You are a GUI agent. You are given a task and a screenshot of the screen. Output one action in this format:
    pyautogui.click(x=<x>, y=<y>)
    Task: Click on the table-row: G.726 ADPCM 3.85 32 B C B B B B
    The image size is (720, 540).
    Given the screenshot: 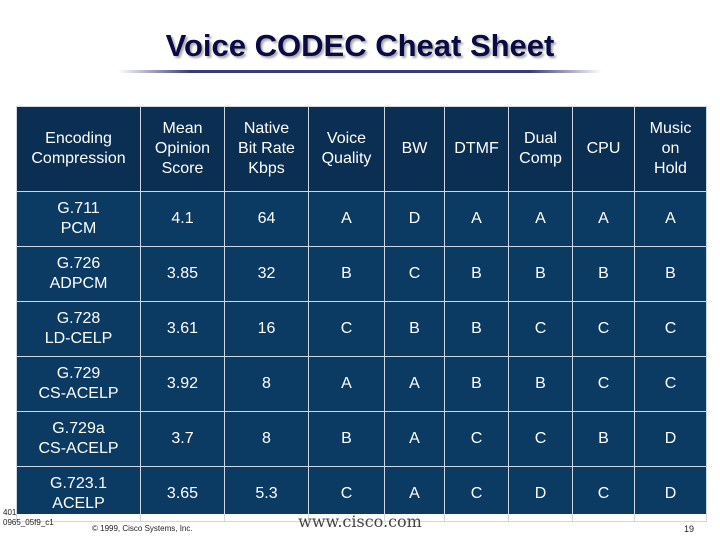 What is the action you would take?
    pyautogui.click(x=361, y=274)
    